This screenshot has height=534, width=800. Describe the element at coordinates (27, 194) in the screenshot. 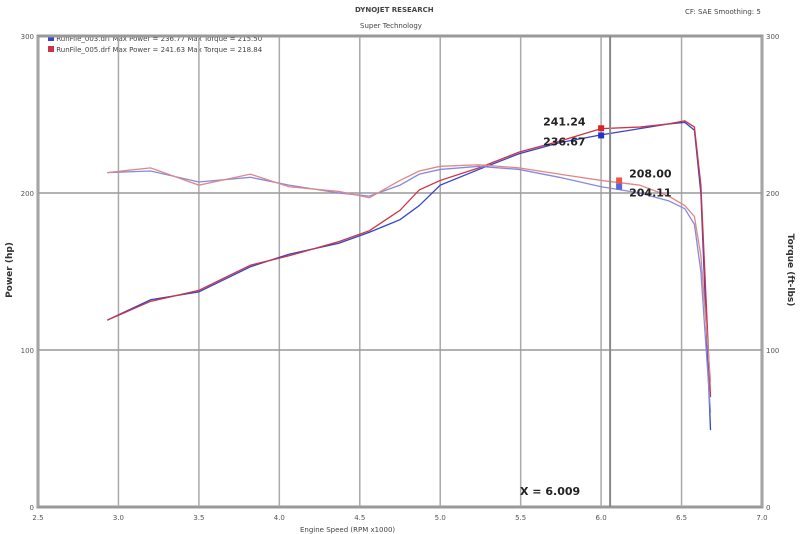

I see `y-tick-label: 200` at that location.